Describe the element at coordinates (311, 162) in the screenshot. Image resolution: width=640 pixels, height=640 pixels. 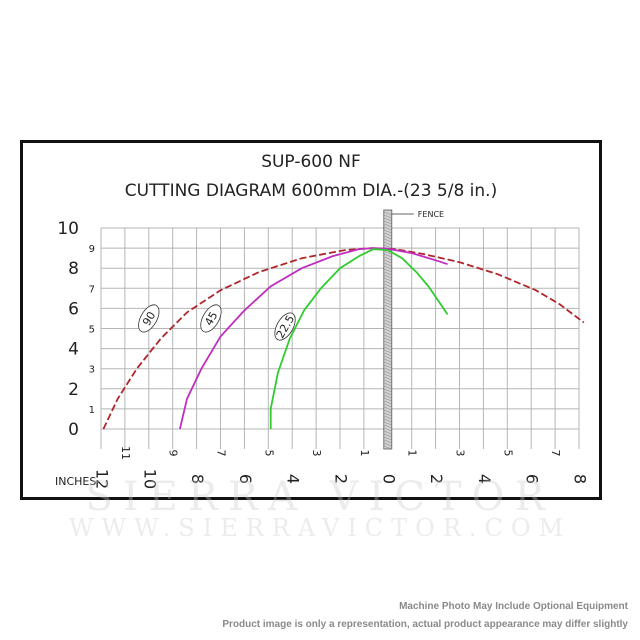
I see `chart-title: SUP-600 NF` at that location.